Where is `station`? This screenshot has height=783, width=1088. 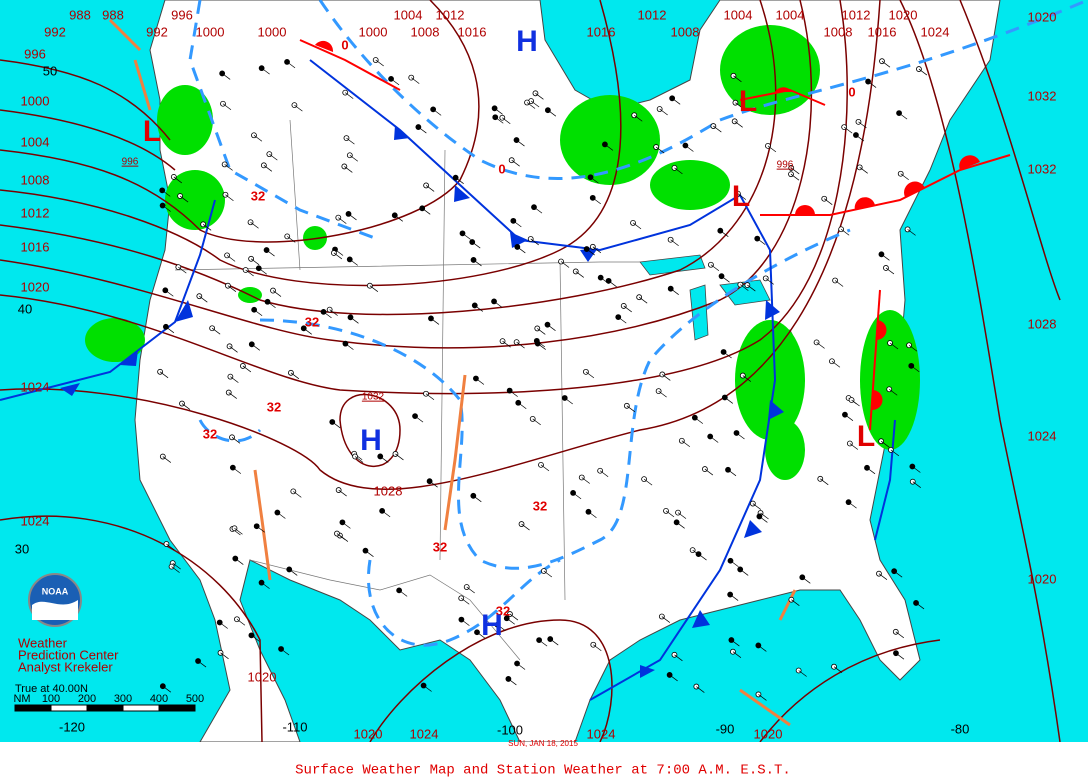 station is located at coordinates (254, 309).